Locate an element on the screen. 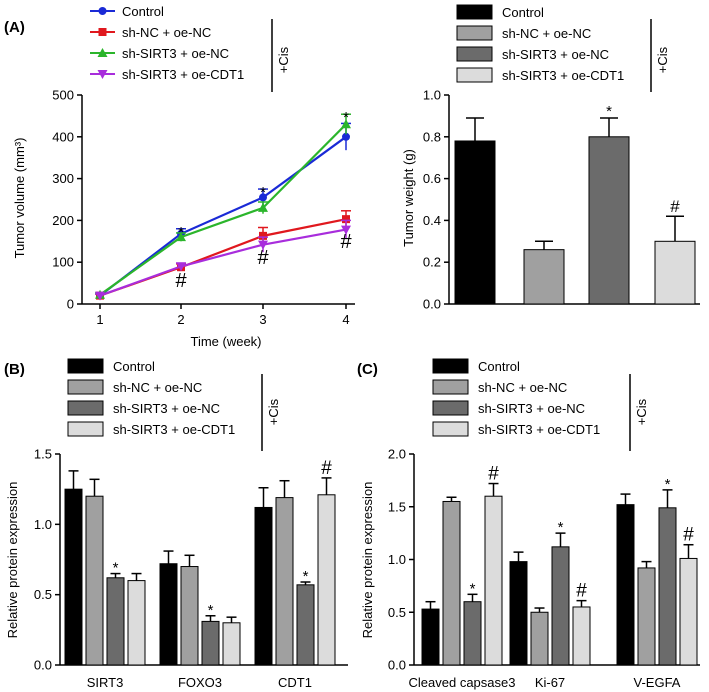 Image resolution: width=709 pixels, height=692 pixels. chart-a1-y-tick-label: 0 is located at coordinates (70, 304).